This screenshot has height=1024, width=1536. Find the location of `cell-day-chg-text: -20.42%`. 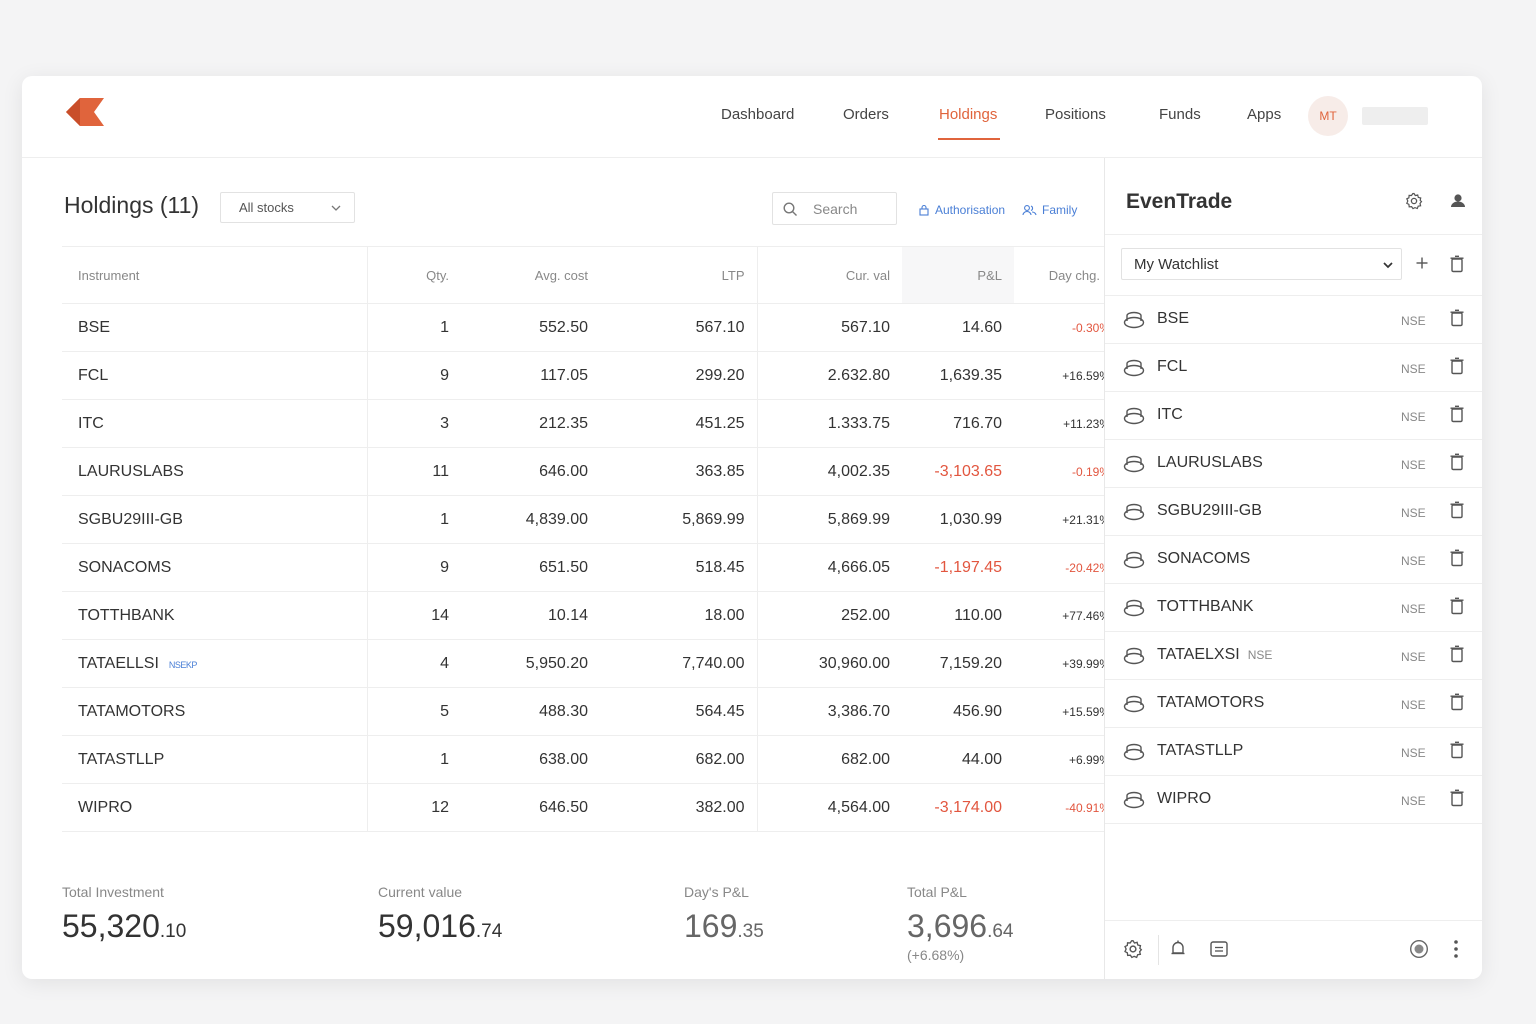

cell-day-chg-text: -20.42% is located at coordinates (1087, 567).